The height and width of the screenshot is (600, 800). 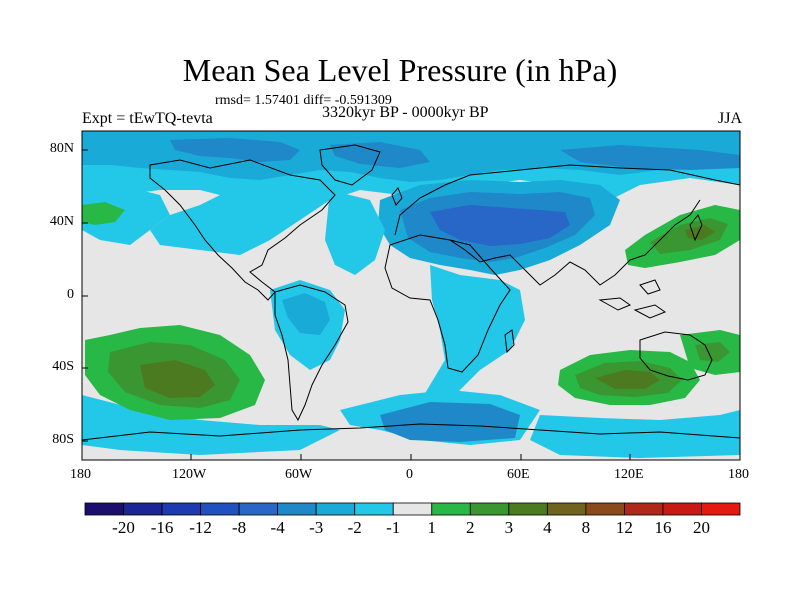 What do you see at coordinates (696, 228) in the screenshot?
I see `coast-japan` at bounding box center [696, 228].